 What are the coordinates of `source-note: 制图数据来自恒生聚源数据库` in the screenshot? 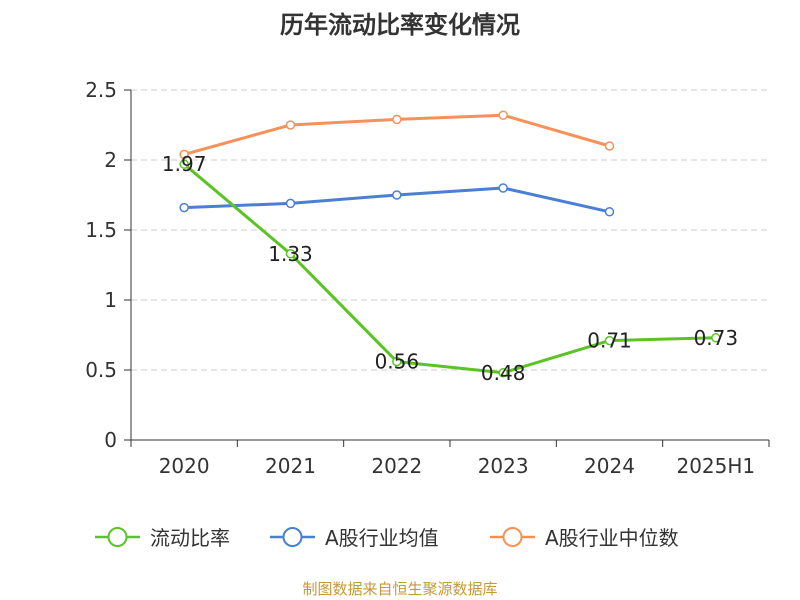 It's located at (399, 589).